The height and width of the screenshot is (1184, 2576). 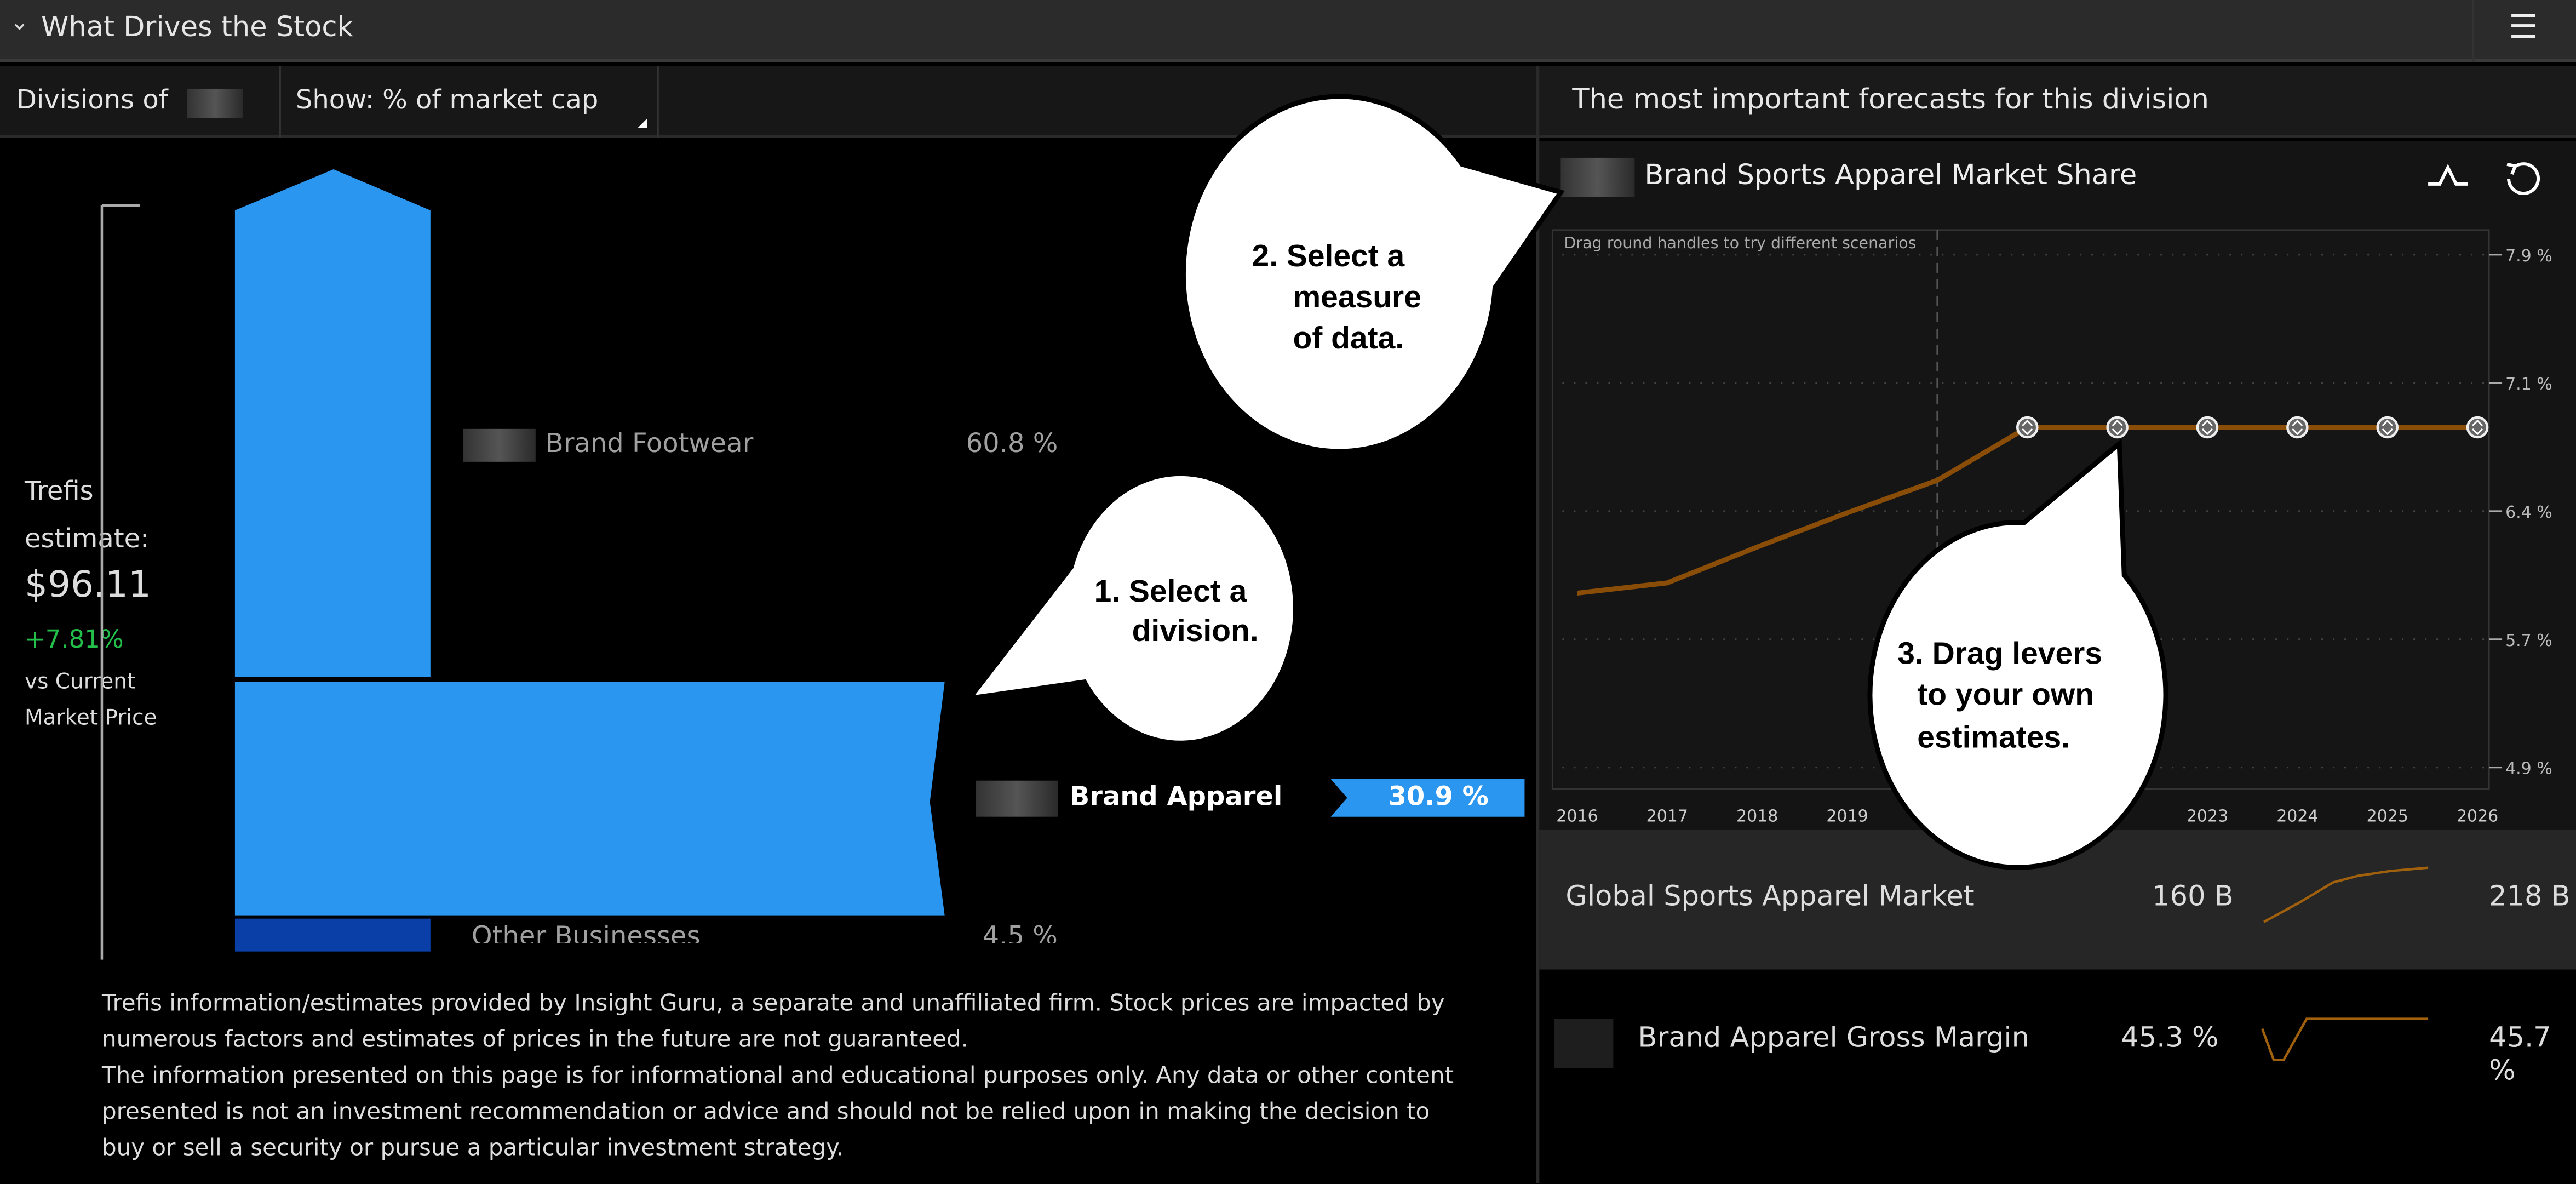 What do you see at coordinates (1176, 796) in the screenshot?
I see `division-label-selected: Brand Apparel` at bounding box center [1176, 796].